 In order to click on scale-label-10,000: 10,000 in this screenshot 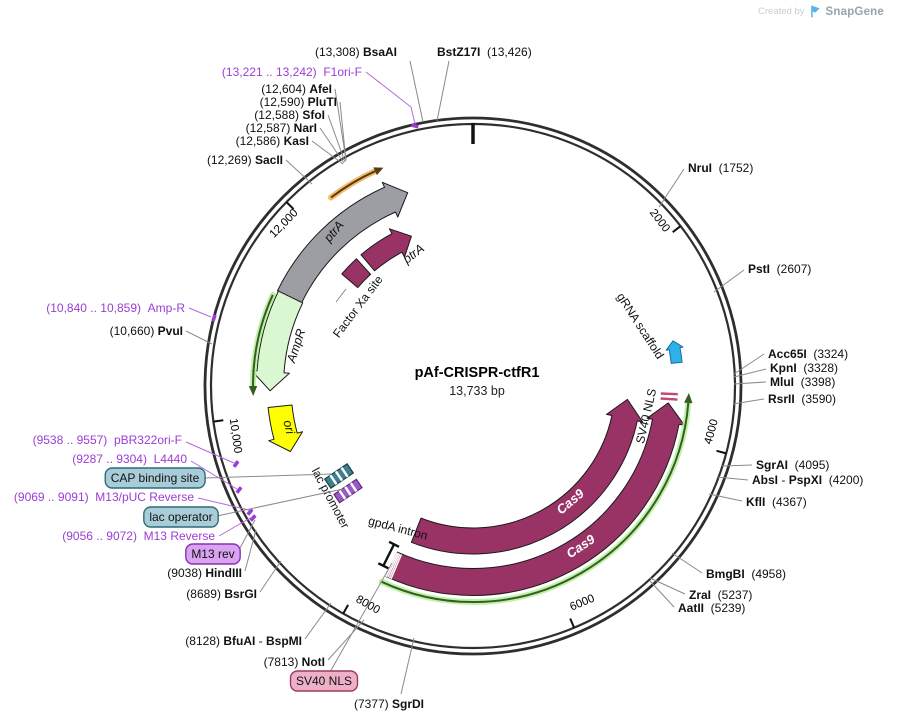, I will do `click(235, 436)`.